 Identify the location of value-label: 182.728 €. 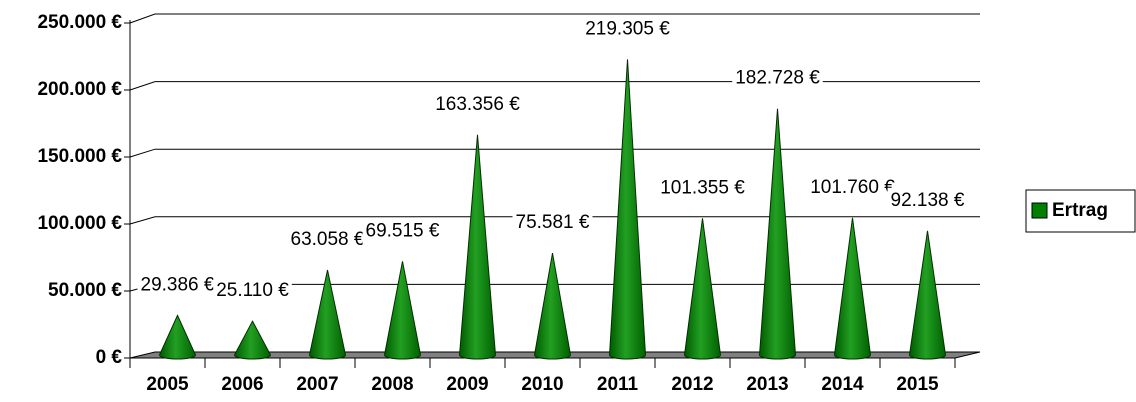
(777, 78).